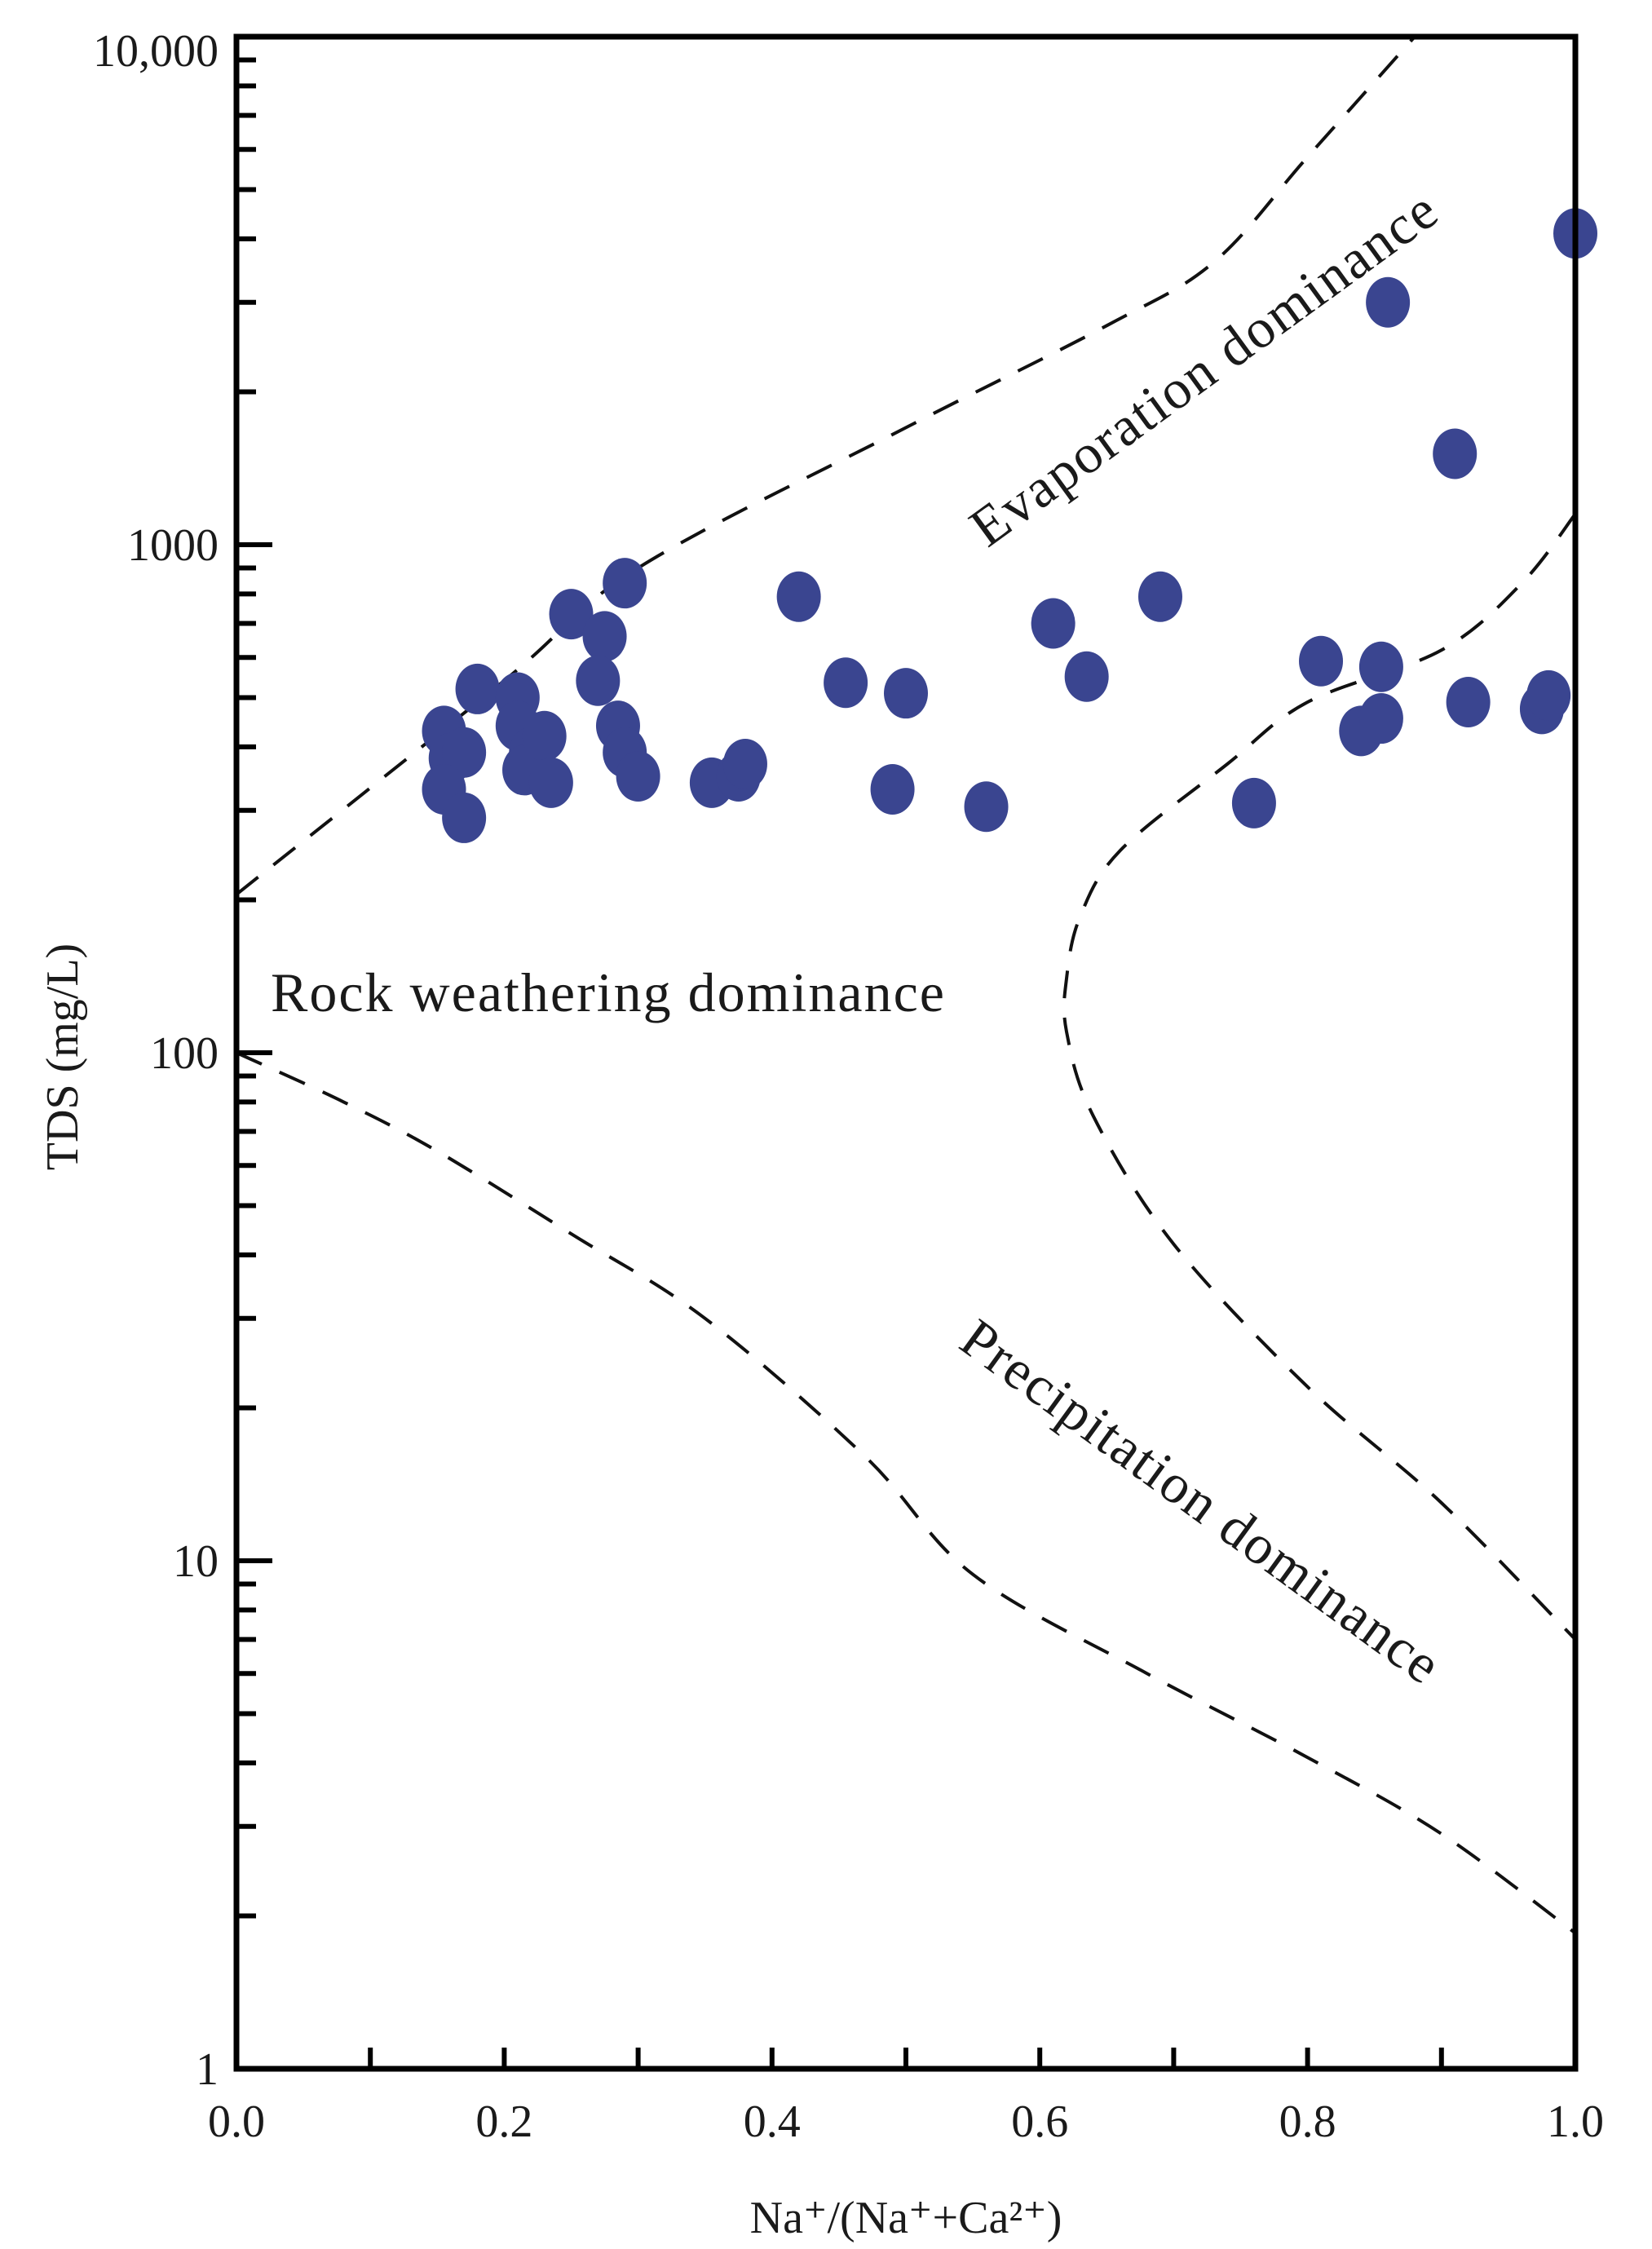 The width and height of the screenshot is (1652, 2249). I want to click on x-tick-label-0.8: 0.8, so click(1307, 2122).